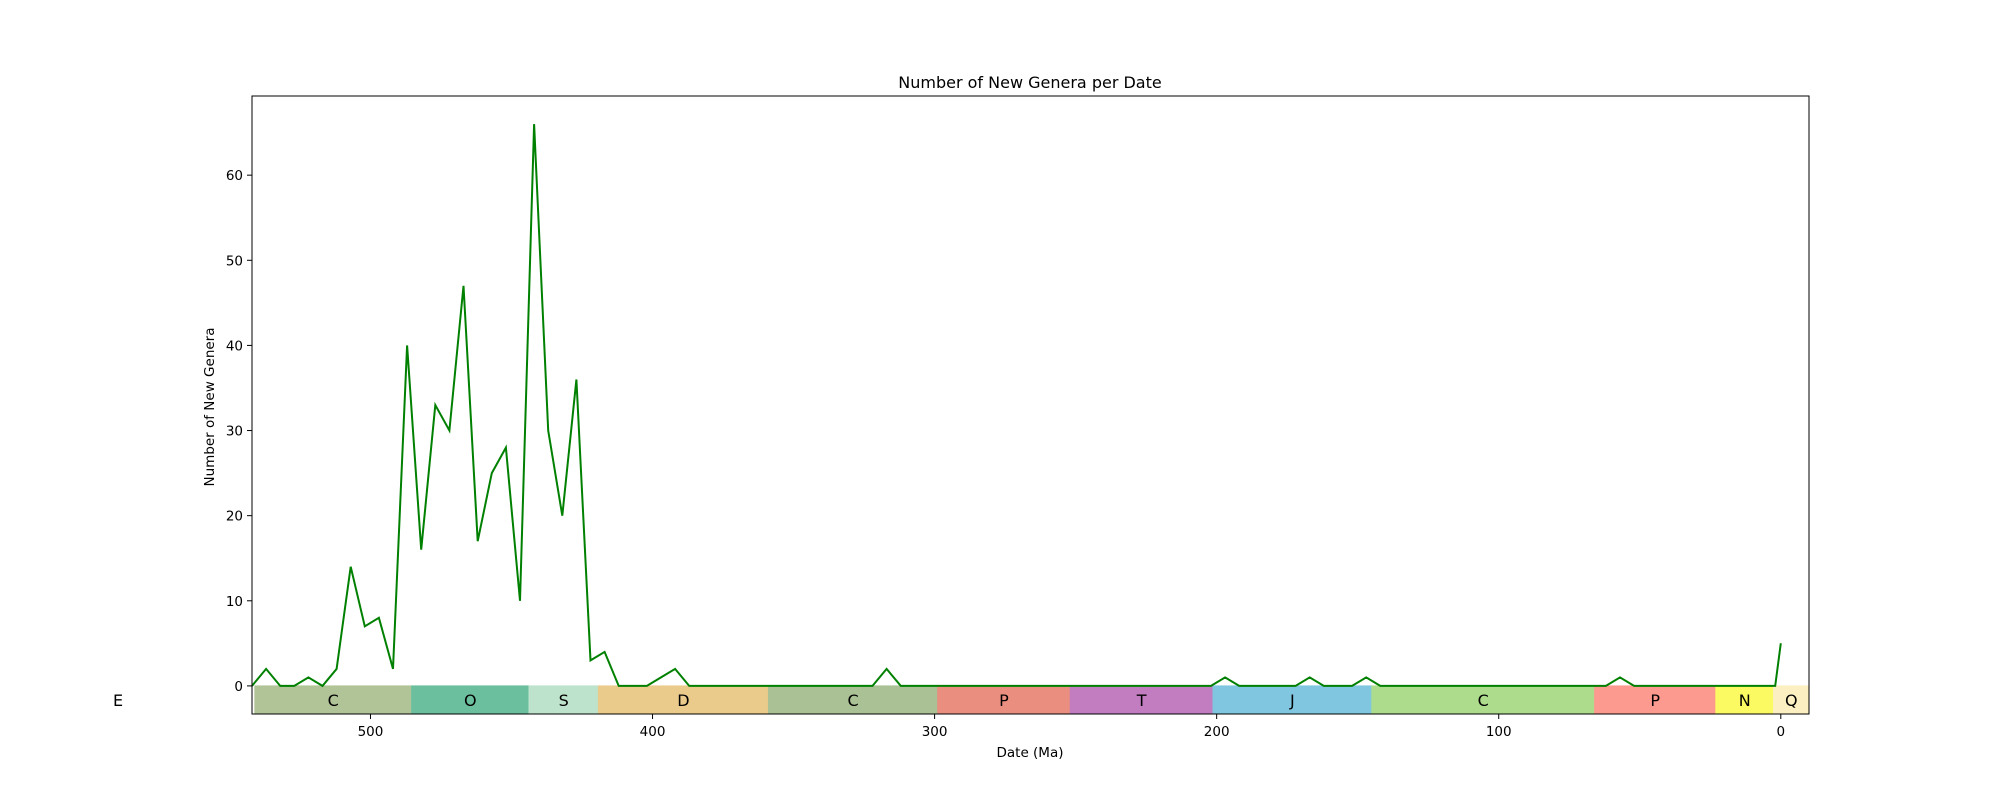 This screenshot has height=800, width=2000. Describe the element at coordinates (234, 261) in the screenshot. I see `y-tick-label: 50` at that location.